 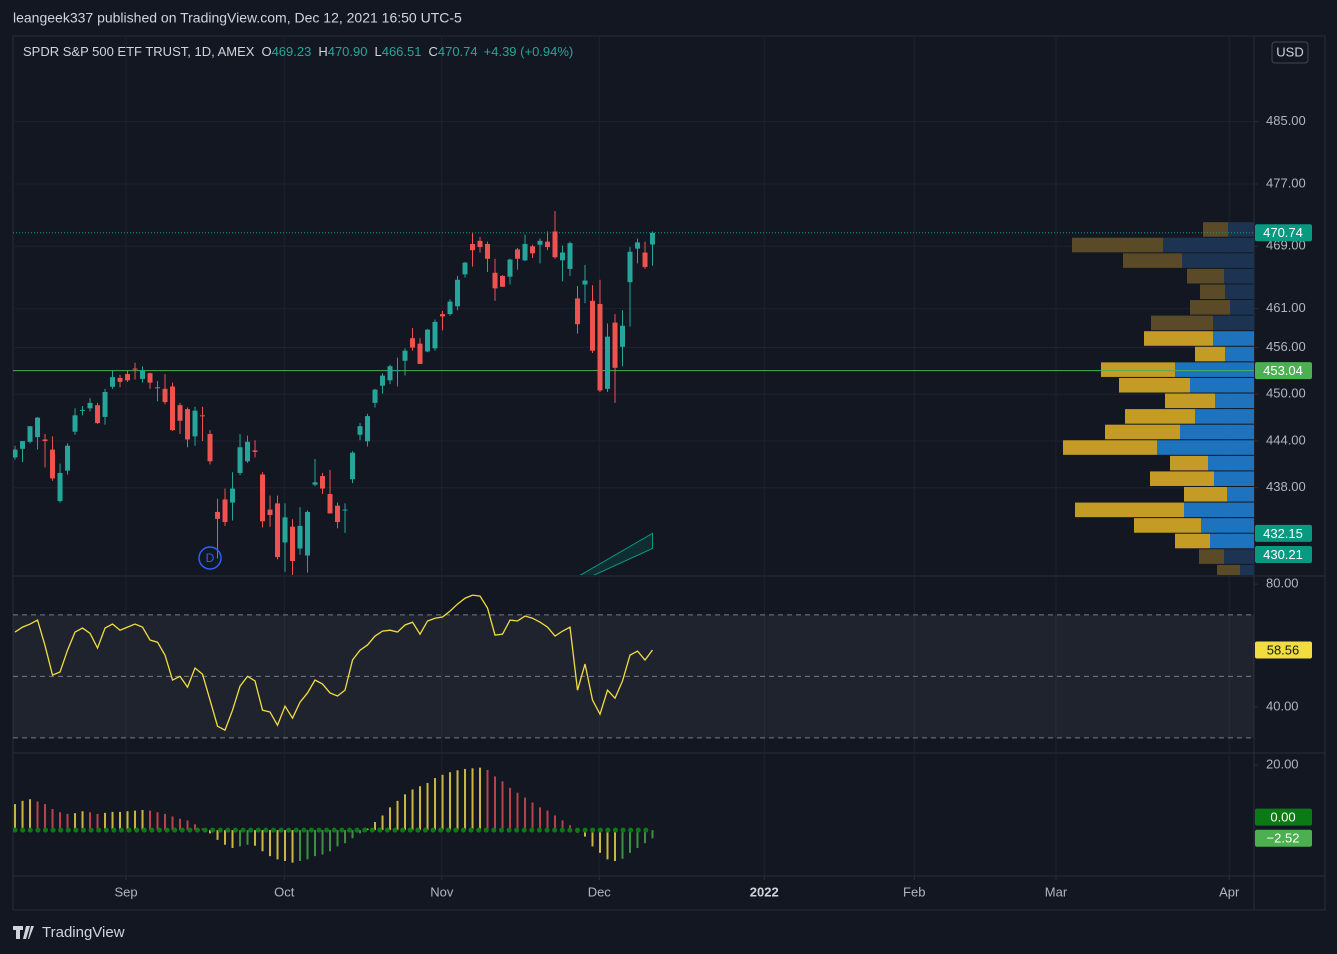 I want to click on event-marker, so click(x=210, y=558).